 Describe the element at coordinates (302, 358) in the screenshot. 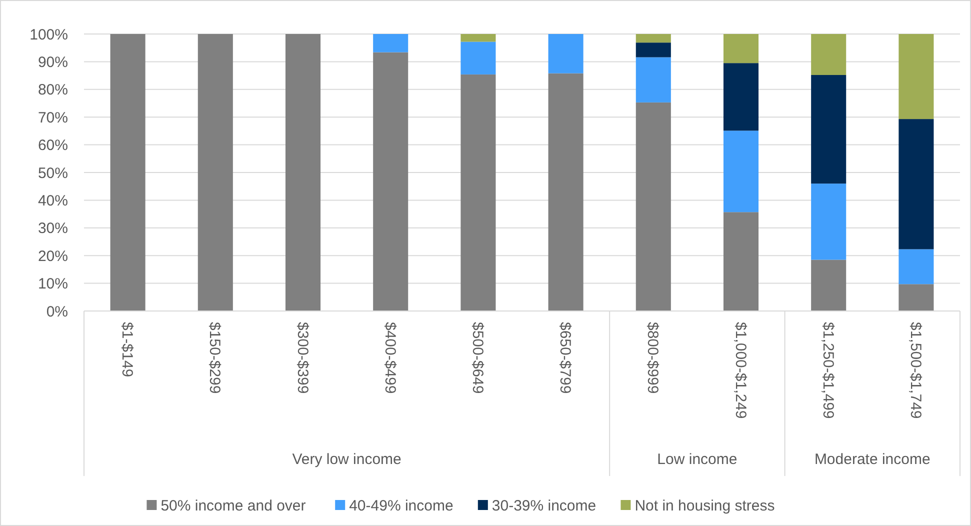

I see `x-tick-label: $300-$399` at that location.